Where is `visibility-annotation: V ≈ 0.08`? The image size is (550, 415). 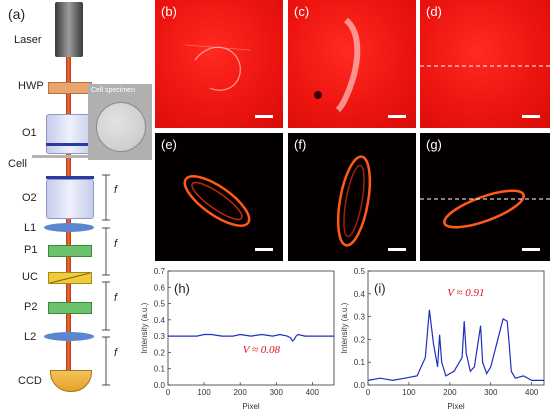 visibility-annotation: V ≈ 0.08 is located at coordinates (262, 350).